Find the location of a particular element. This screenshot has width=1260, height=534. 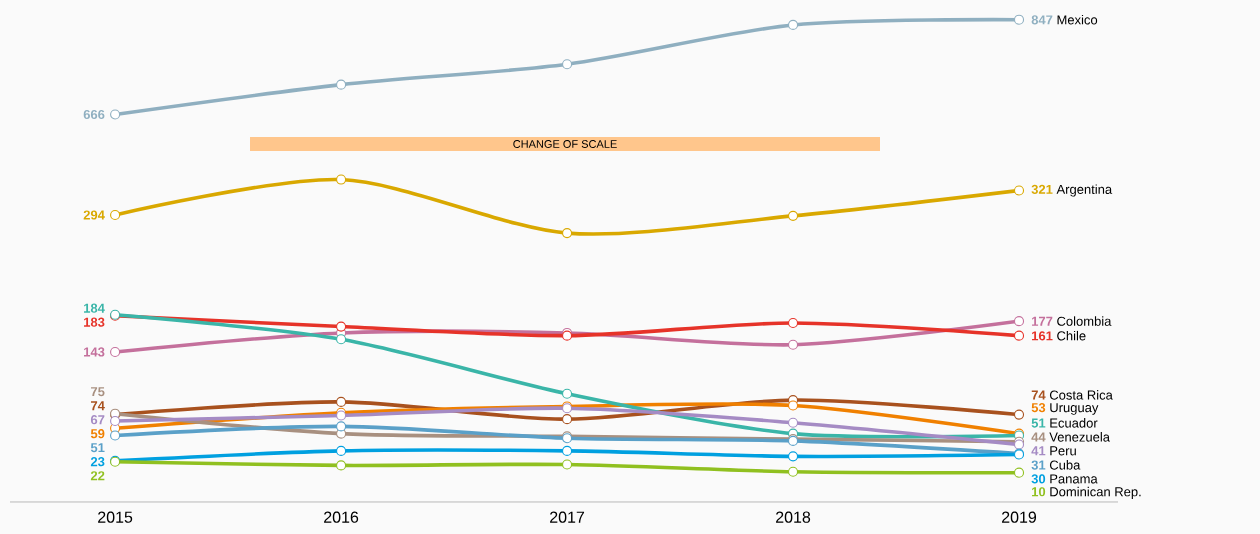

data-label: 294 is located at coordinates (94, 215).